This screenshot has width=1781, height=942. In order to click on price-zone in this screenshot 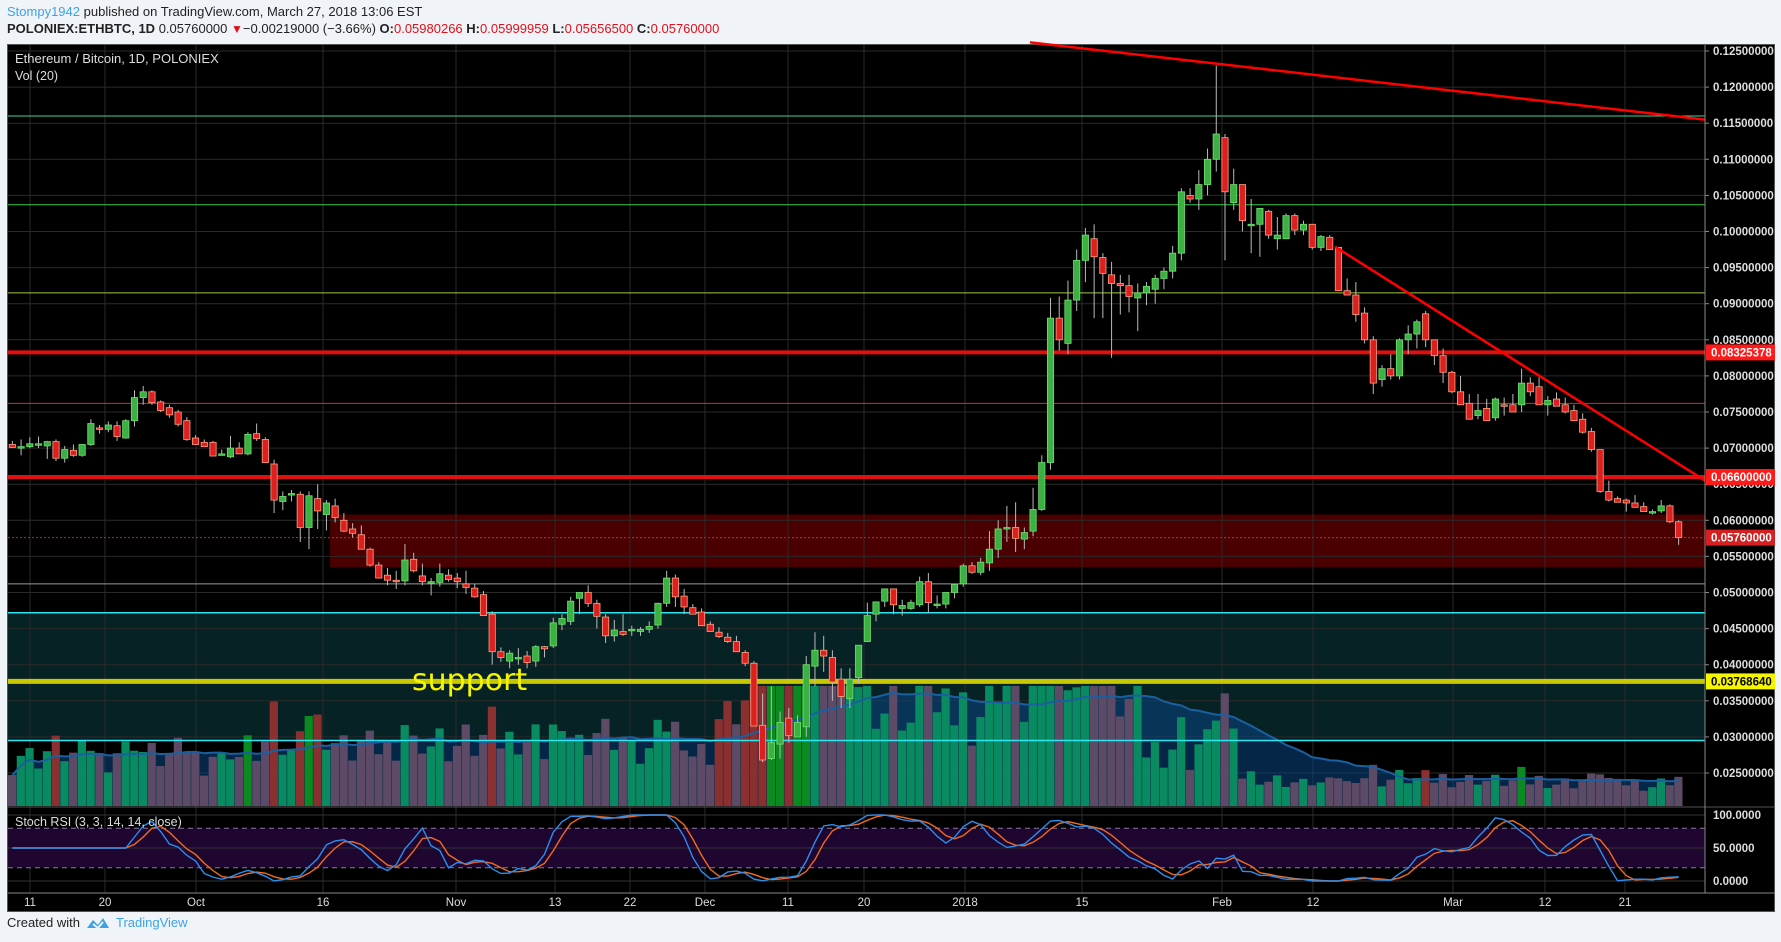, I will do `click(1017, 541)`.